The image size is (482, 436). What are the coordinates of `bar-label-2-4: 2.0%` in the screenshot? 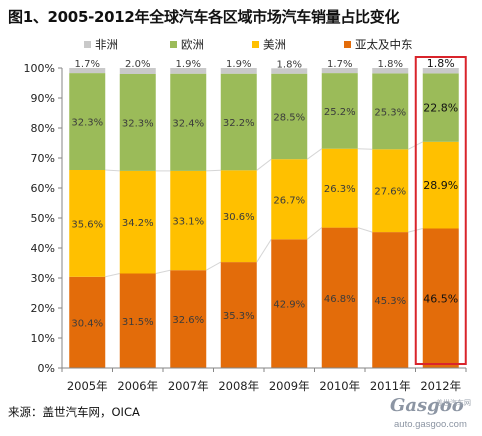 It's located at (137, 64).